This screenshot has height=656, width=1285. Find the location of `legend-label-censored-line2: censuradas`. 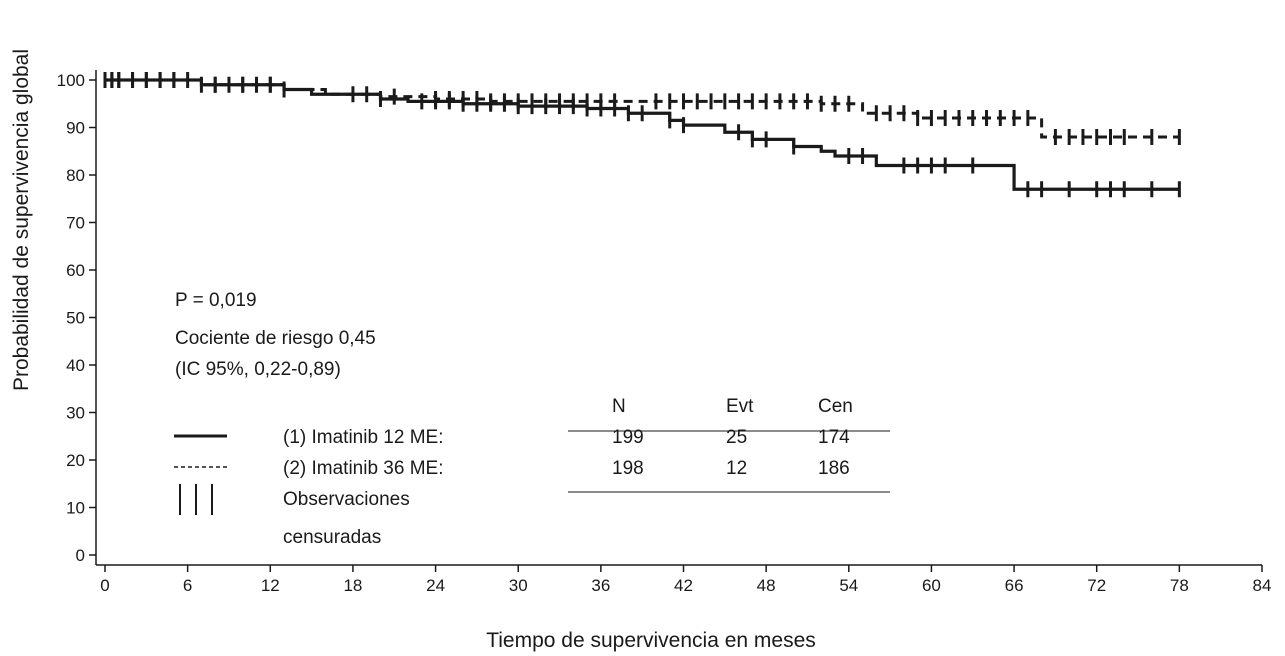

legend-label-censored-line2: censuradas is located at coordinates (332, 537).